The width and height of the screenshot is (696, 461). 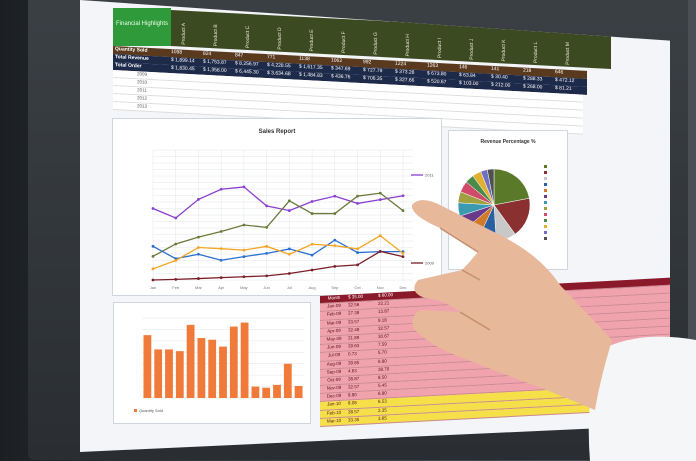 I want to click on financial-highlights-cell: Financial Highlights, so click(x=142, y=27).